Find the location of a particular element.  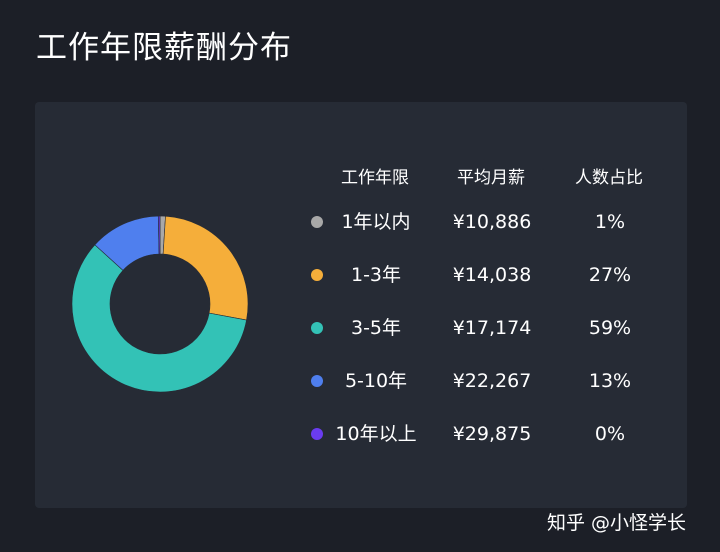

legend-row: 5-10年 ¥22,267 13% is located at coordinates (360, 381).